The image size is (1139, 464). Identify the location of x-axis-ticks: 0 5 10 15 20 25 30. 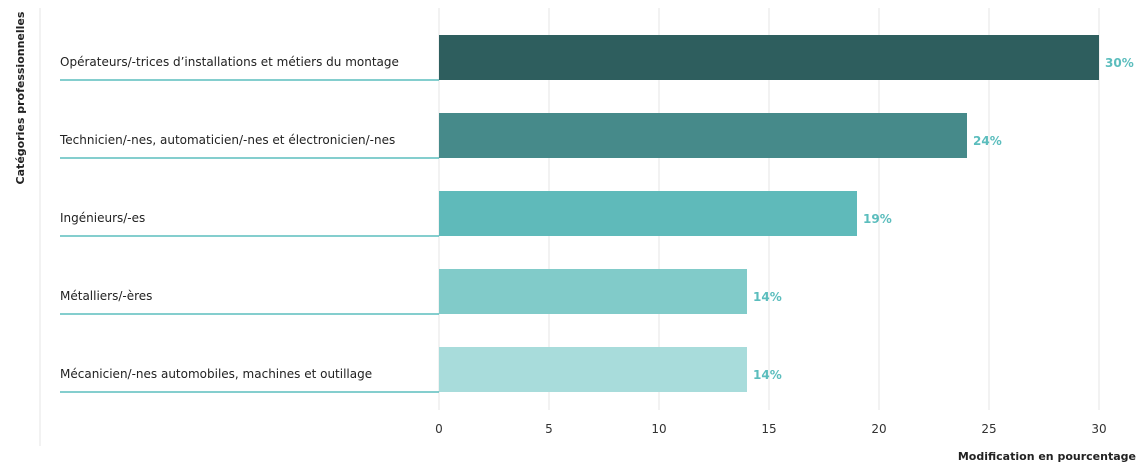
(770, 429).